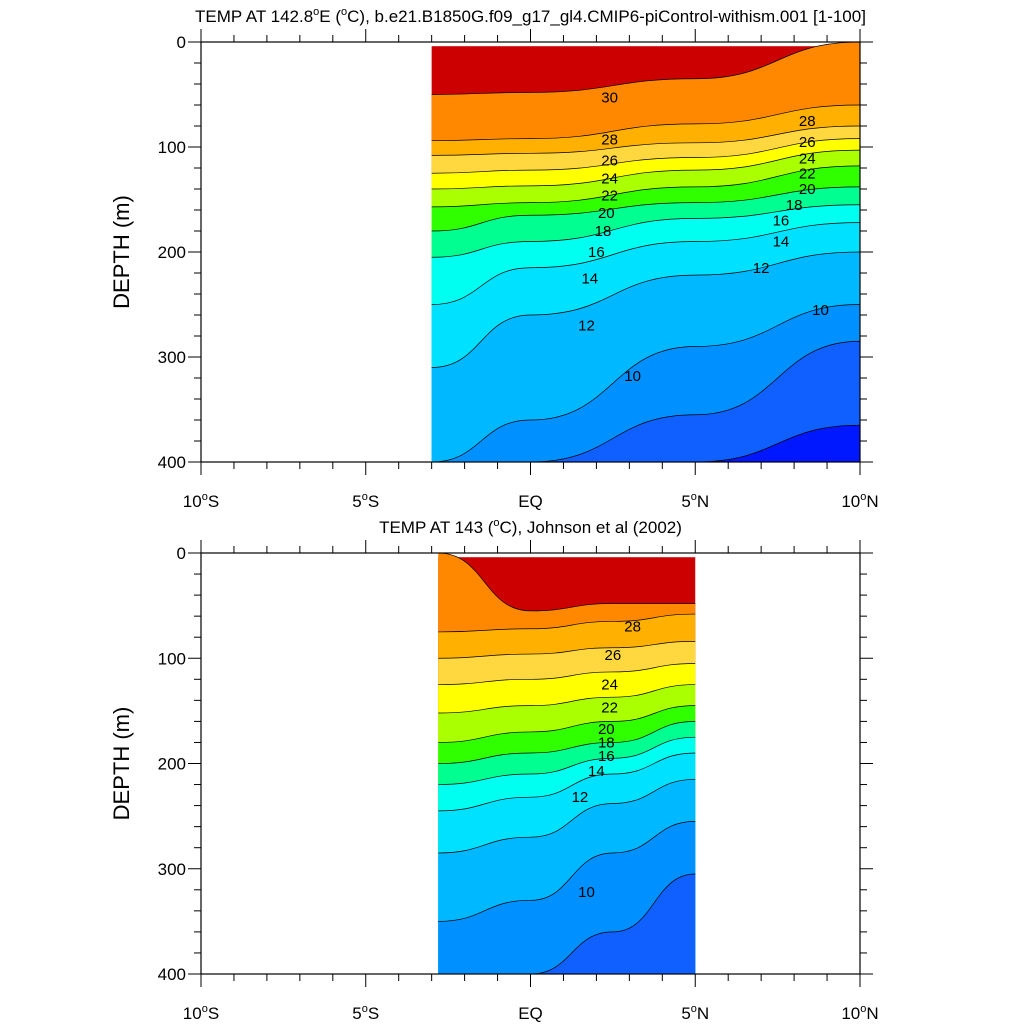  Describe the element at coordinates (530, 527) in the screenshot. I see `chart-title: TEMP AT 143 (oC), Johnson et al (2002)` at that location.